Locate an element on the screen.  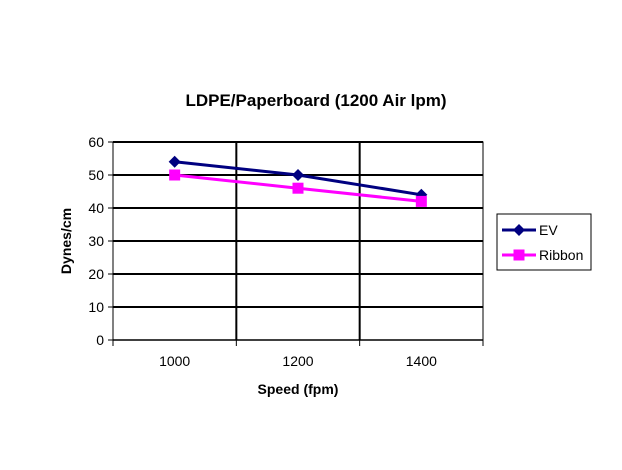
legend: EV Ribbon is located at coordinates (544, 242).